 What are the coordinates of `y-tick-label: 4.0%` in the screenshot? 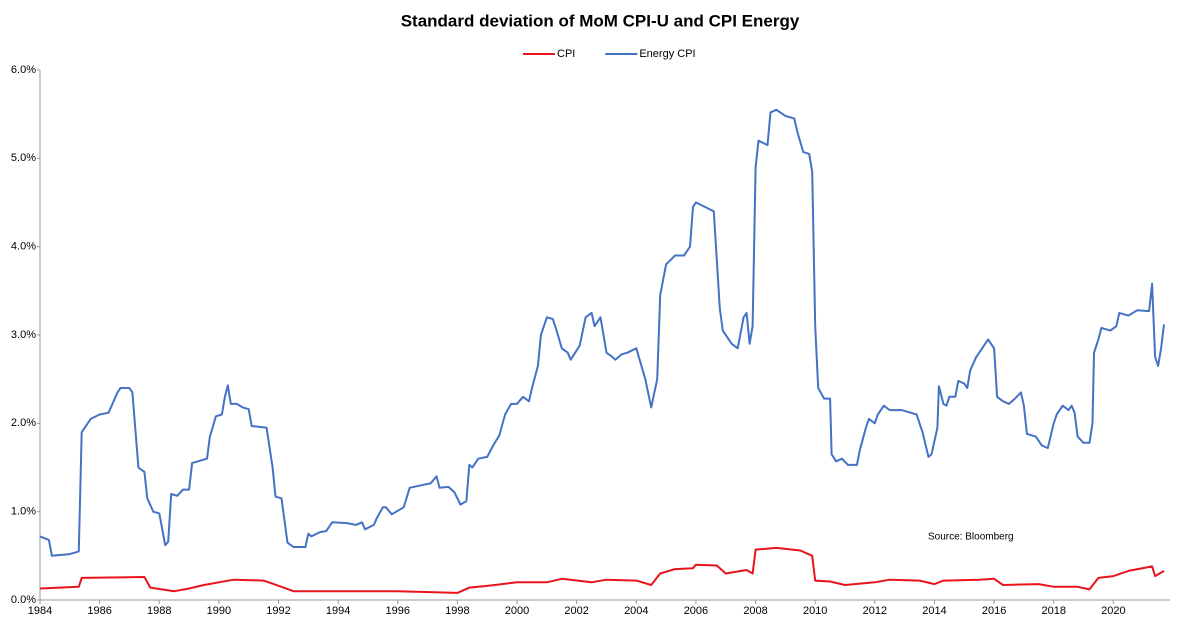 It's located at (23, 247).